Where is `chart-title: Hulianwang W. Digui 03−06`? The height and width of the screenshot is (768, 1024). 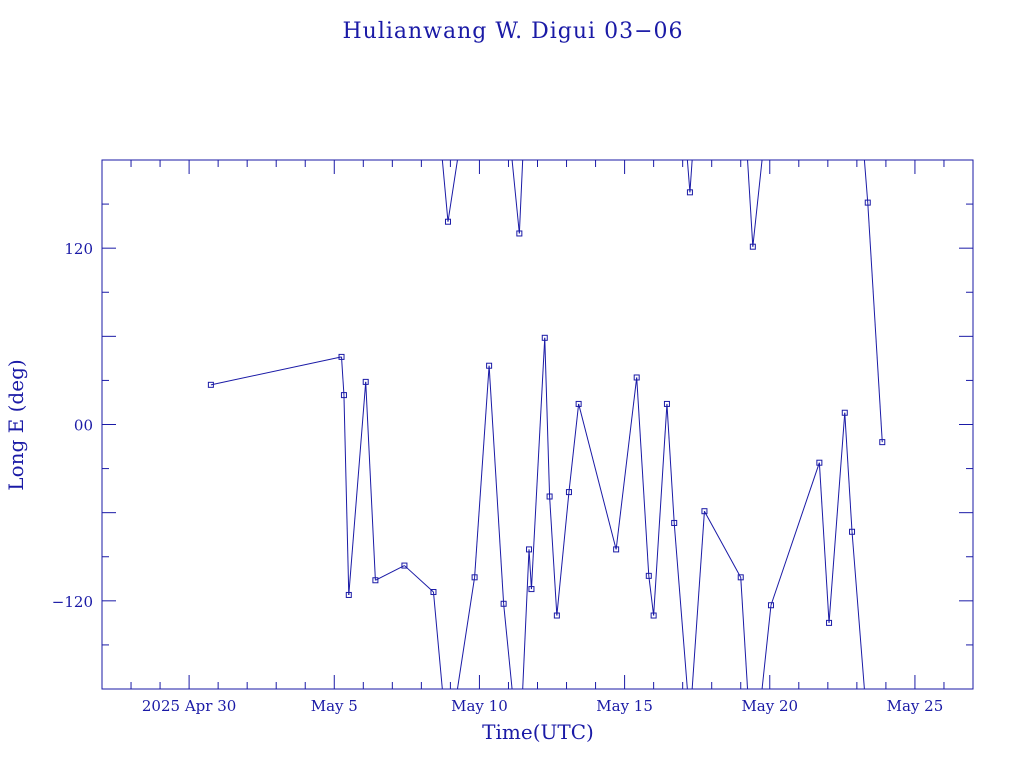
chart-title: Hulianwang W. Digui 03−06 is located at coordinates (512, 31).